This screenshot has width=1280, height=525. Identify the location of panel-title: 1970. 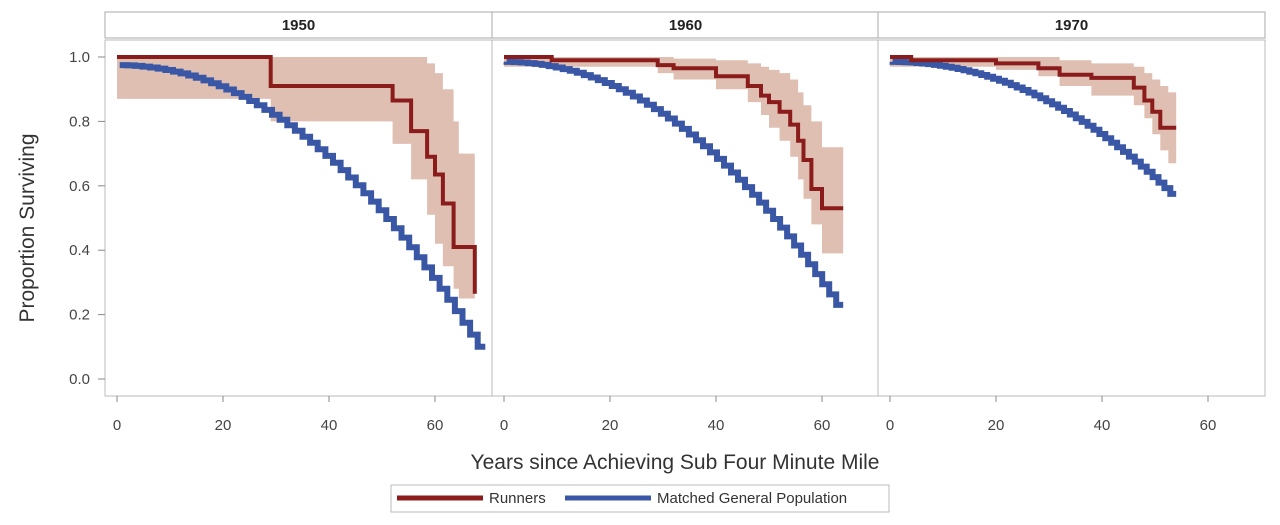
(1071, 25).